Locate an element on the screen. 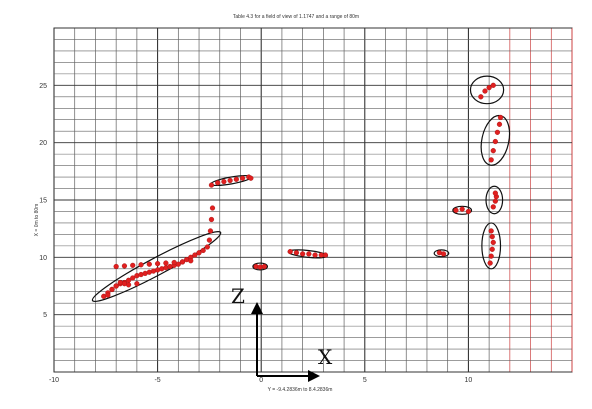 The width and height of the screenshot is (592, 409). y-axis-label: X = 0m to 80m is located at coordinates (37, 220).